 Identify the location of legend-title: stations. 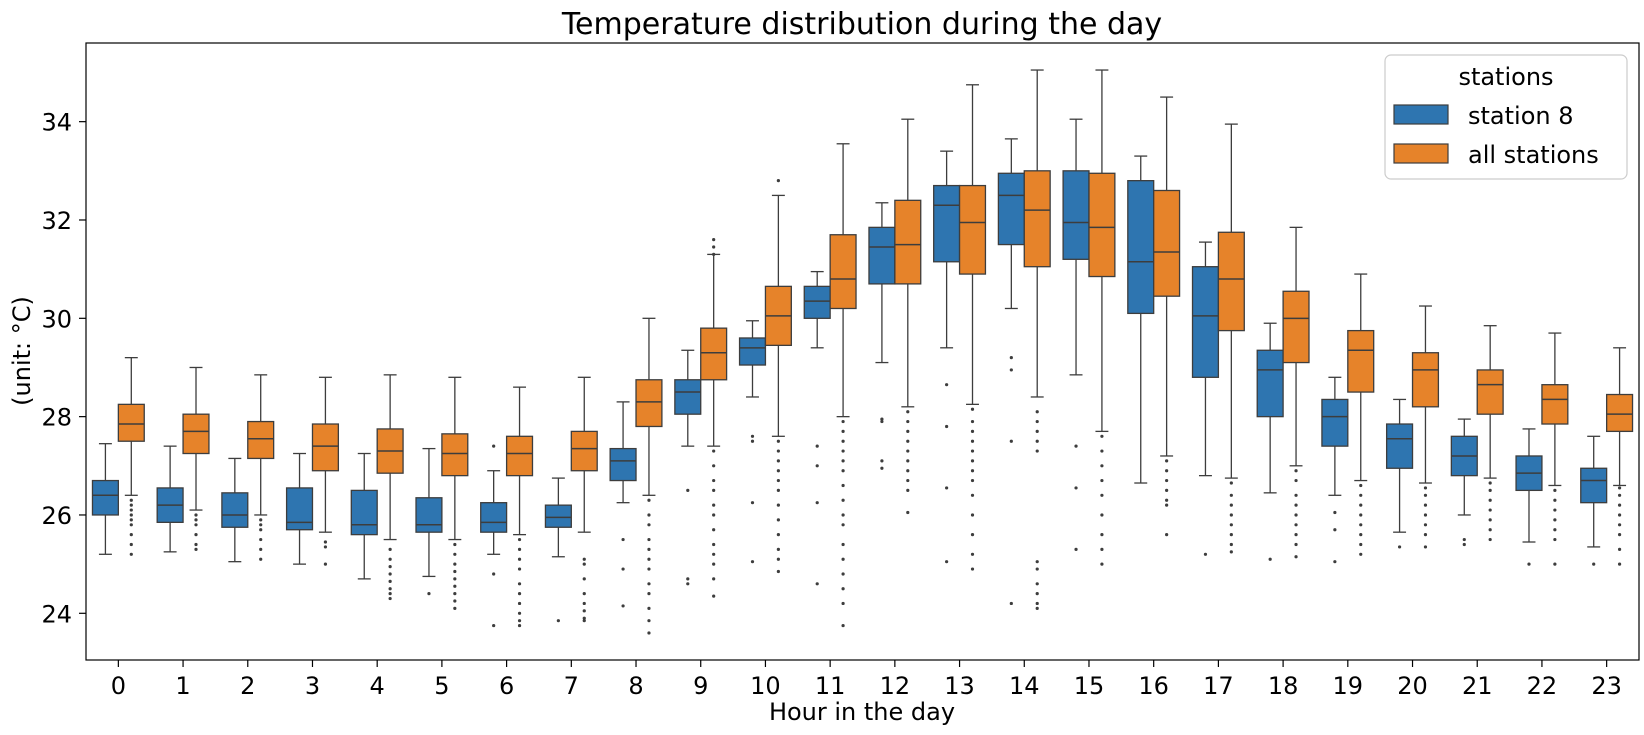
(1505, 77).